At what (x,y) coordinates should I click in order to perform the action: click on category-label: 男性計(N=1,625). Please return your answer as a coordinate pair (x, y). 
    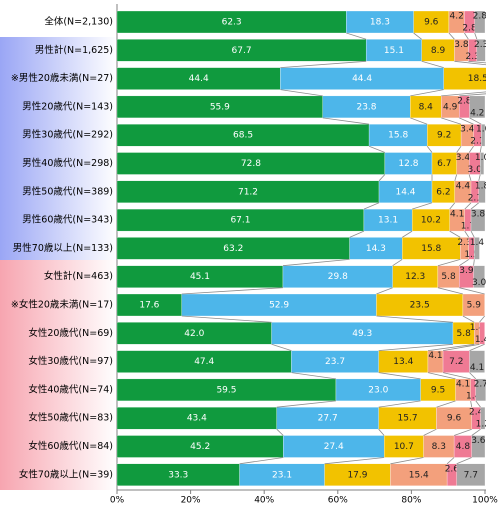
    Looking at the image, I should click on (74, 50).